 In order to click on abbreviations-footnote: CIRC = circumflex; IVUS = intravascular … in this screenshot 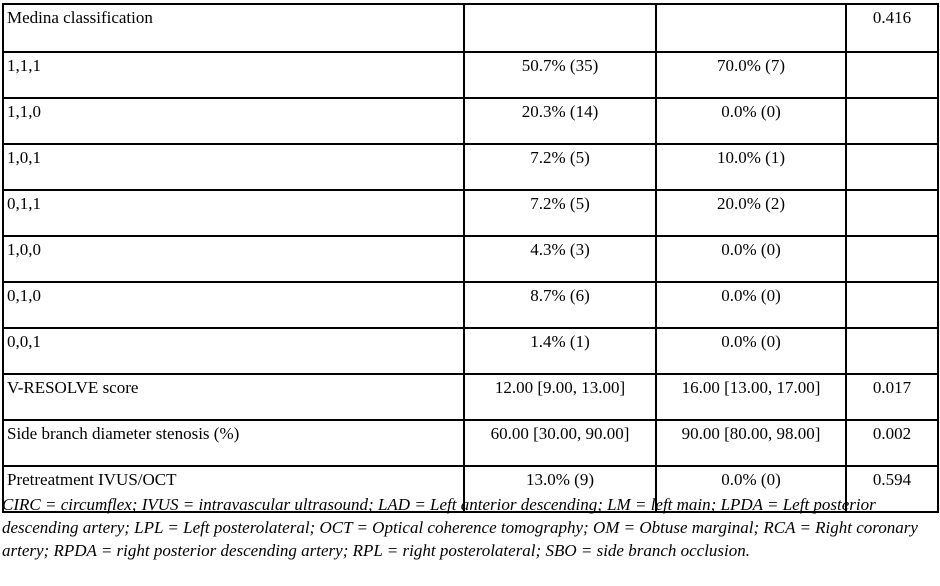, I will do `click(460, 527)`.